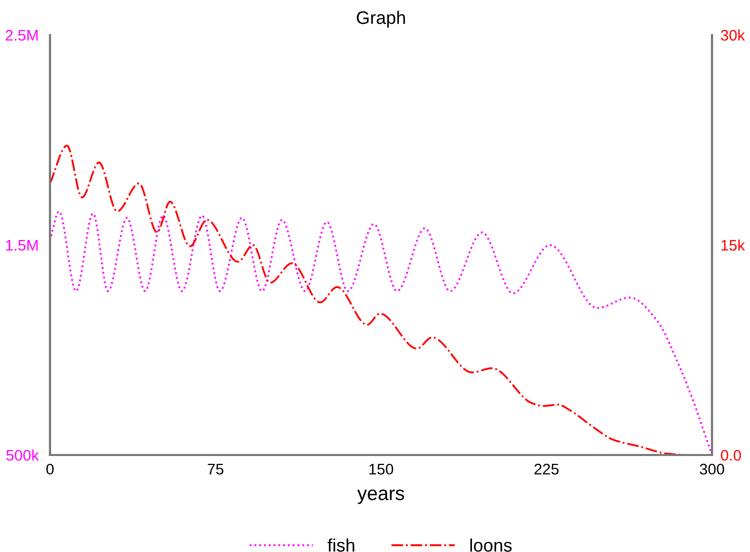 The height and width of the screenshot is (552, 750). Describe the element at coordinates (712, 469) in the screenshot. I see `x-tick-label: 300` at that location.